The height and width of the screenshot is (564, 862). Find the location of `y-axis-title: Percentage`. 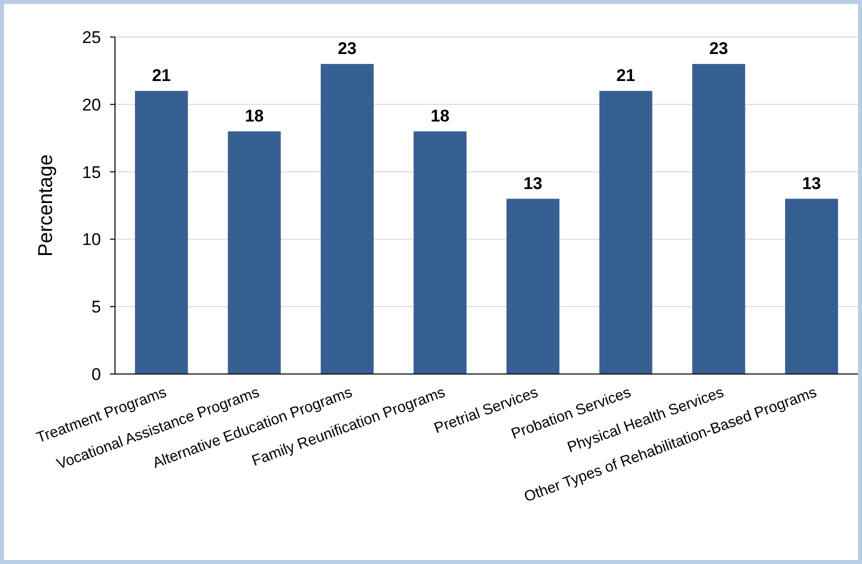

y-axis-title: Percentage is located at coordinates (46, 205).